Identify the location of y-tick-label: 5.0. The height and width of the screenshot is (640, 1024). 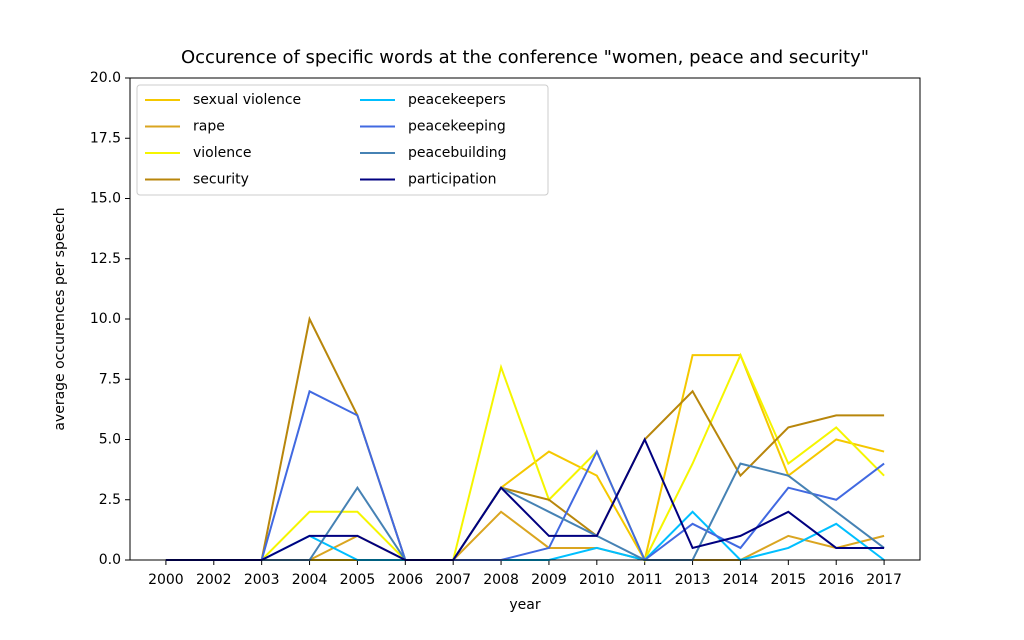
(110, 440).